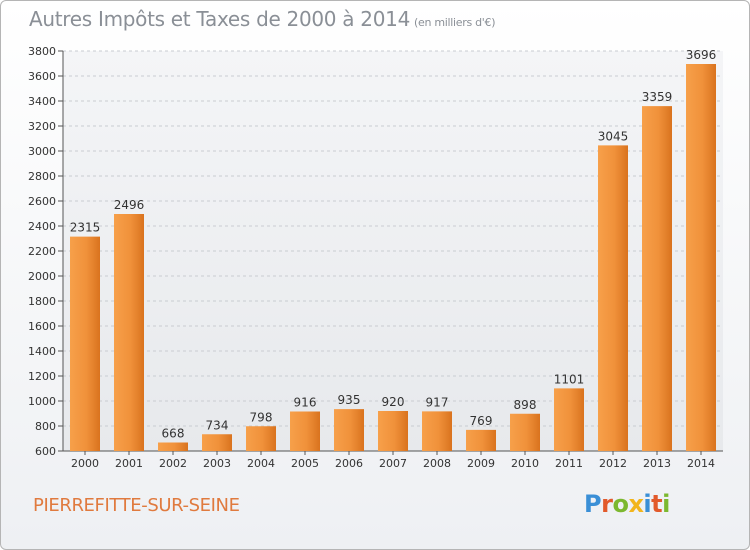 The width and height of the screenshot is (750, 550). I want to click on chart-title-text: Autres Impôts et Taxes de 2000 à 2014, so click(219, 19).